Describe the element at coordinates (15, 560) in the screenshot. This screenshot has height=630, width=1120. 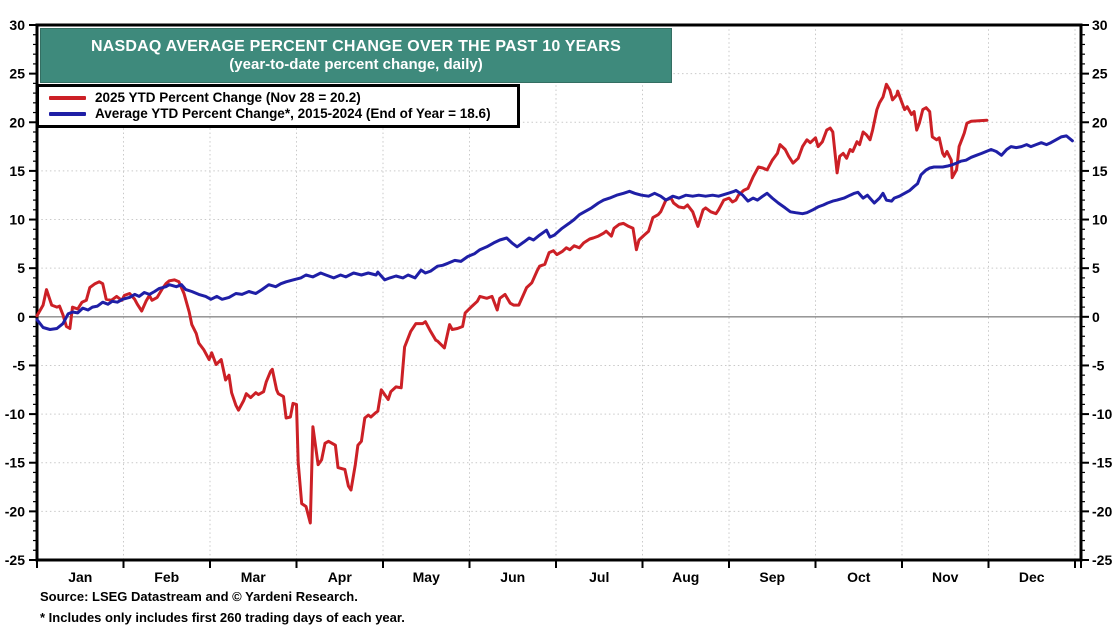
I see `y-tick-label-left: -25` at that location.